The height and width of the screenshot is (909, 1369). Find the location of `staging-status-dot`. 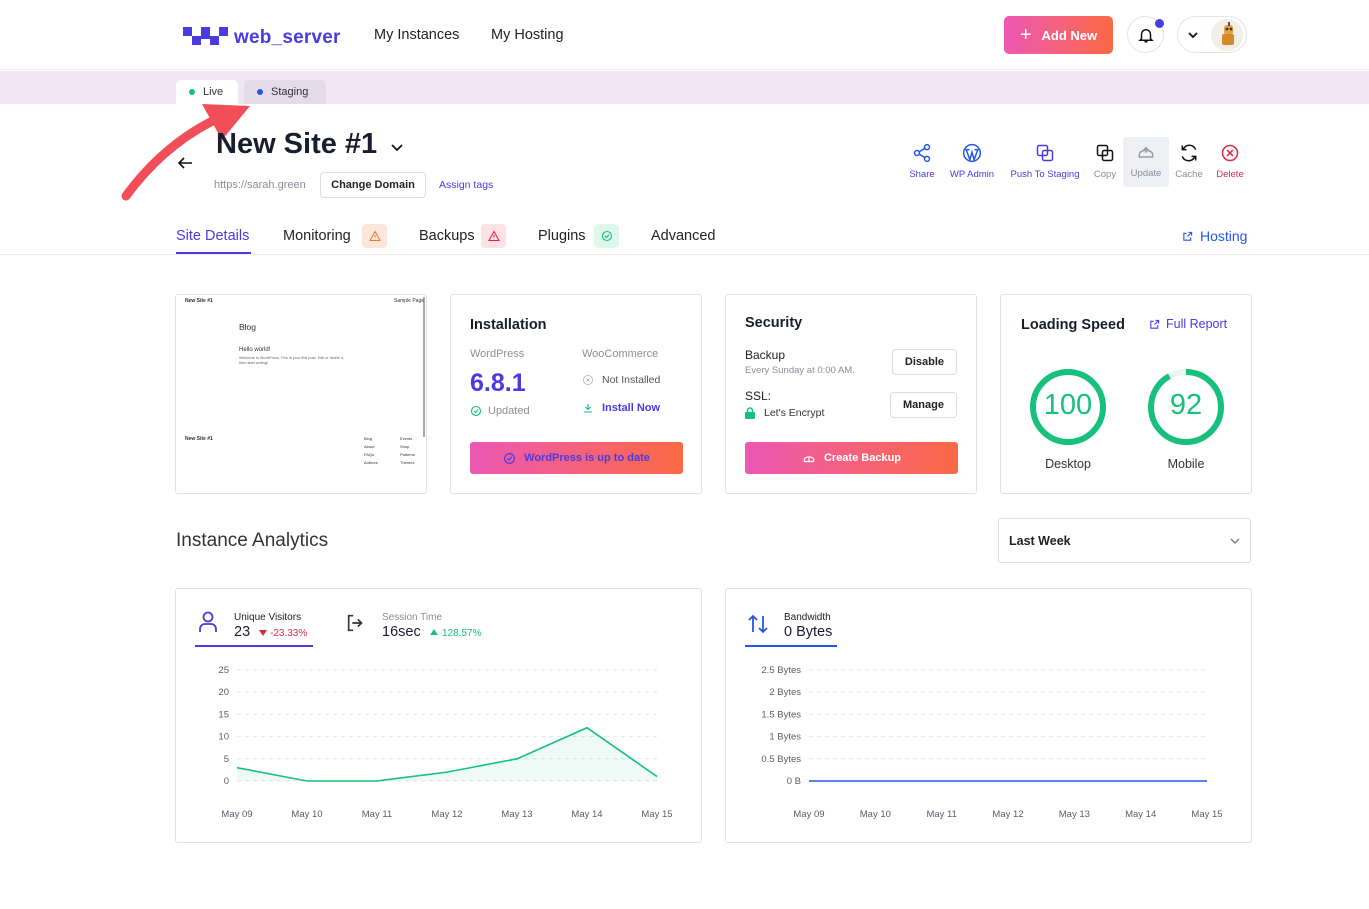

staging-status-dot is located at coordinates (260, 92).